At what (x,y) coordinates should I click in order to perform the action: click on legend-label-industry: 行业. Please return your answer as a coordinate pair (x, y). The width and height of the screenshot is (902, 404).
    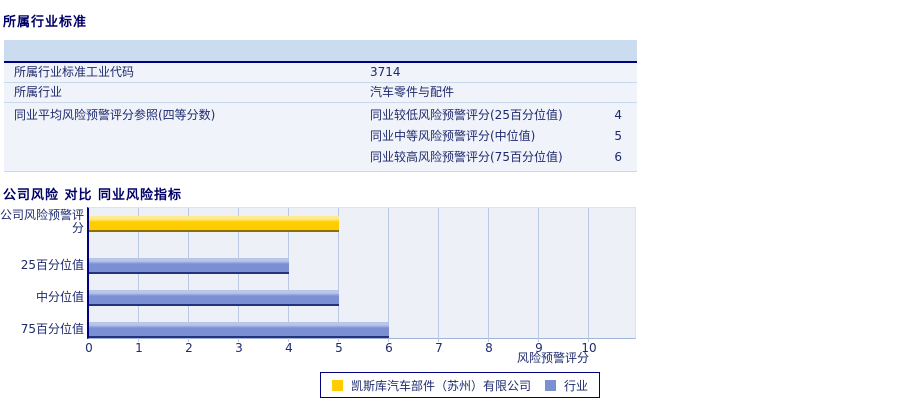
    Looking at the image, I should click on (576, 385).